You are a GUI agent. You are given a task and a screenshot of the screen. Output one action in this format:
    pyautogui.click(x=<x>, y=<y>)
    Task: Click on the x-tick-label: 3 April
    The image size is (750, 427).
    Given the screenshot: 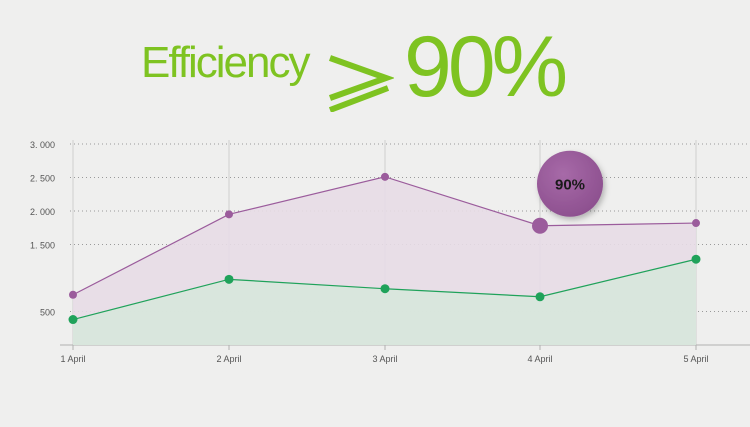 What is the action you would take?
    pyautogui.click(x=384, y=359)
    